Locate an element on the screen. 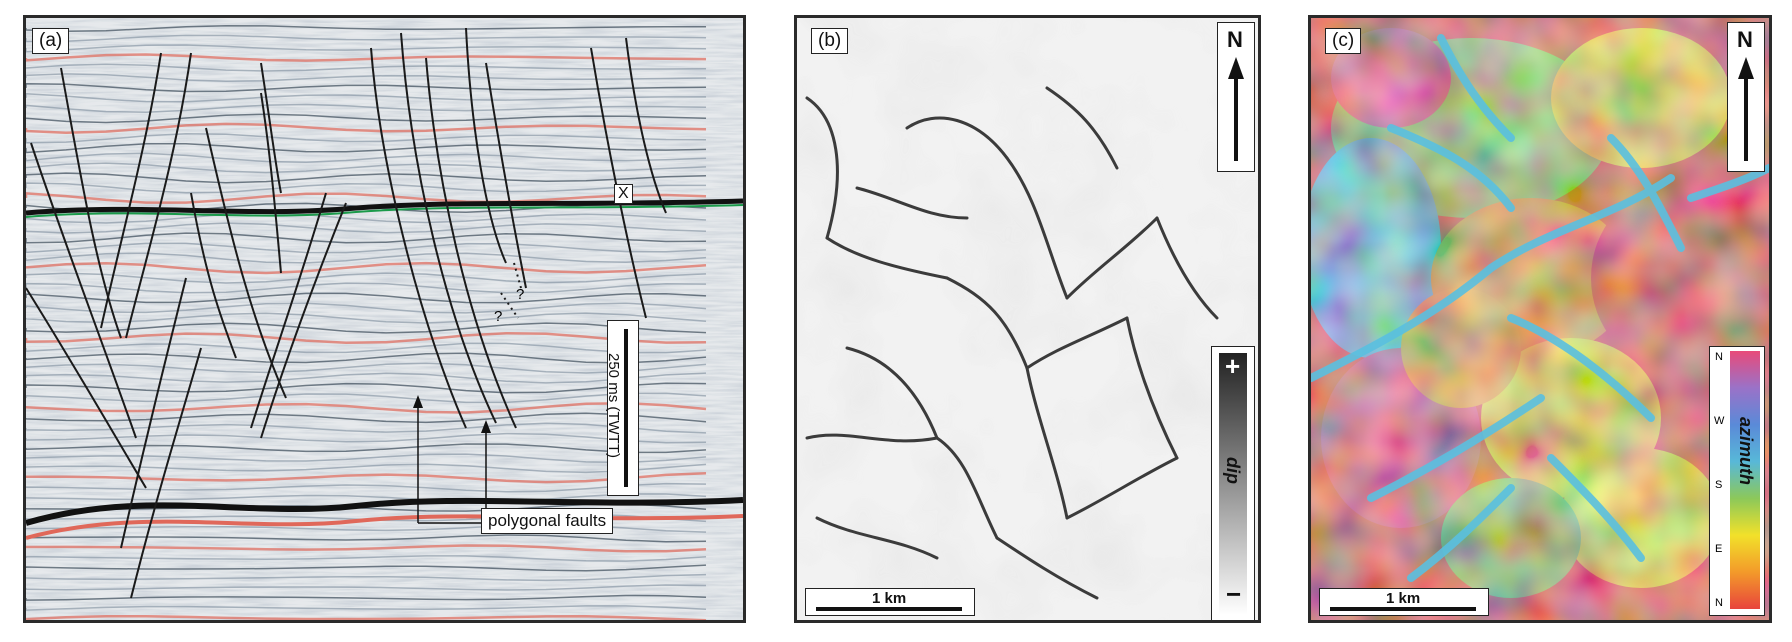 This screenshot has width=1792, height=642. azimuth-tick-w: W is located at coordinates (1719, 421).